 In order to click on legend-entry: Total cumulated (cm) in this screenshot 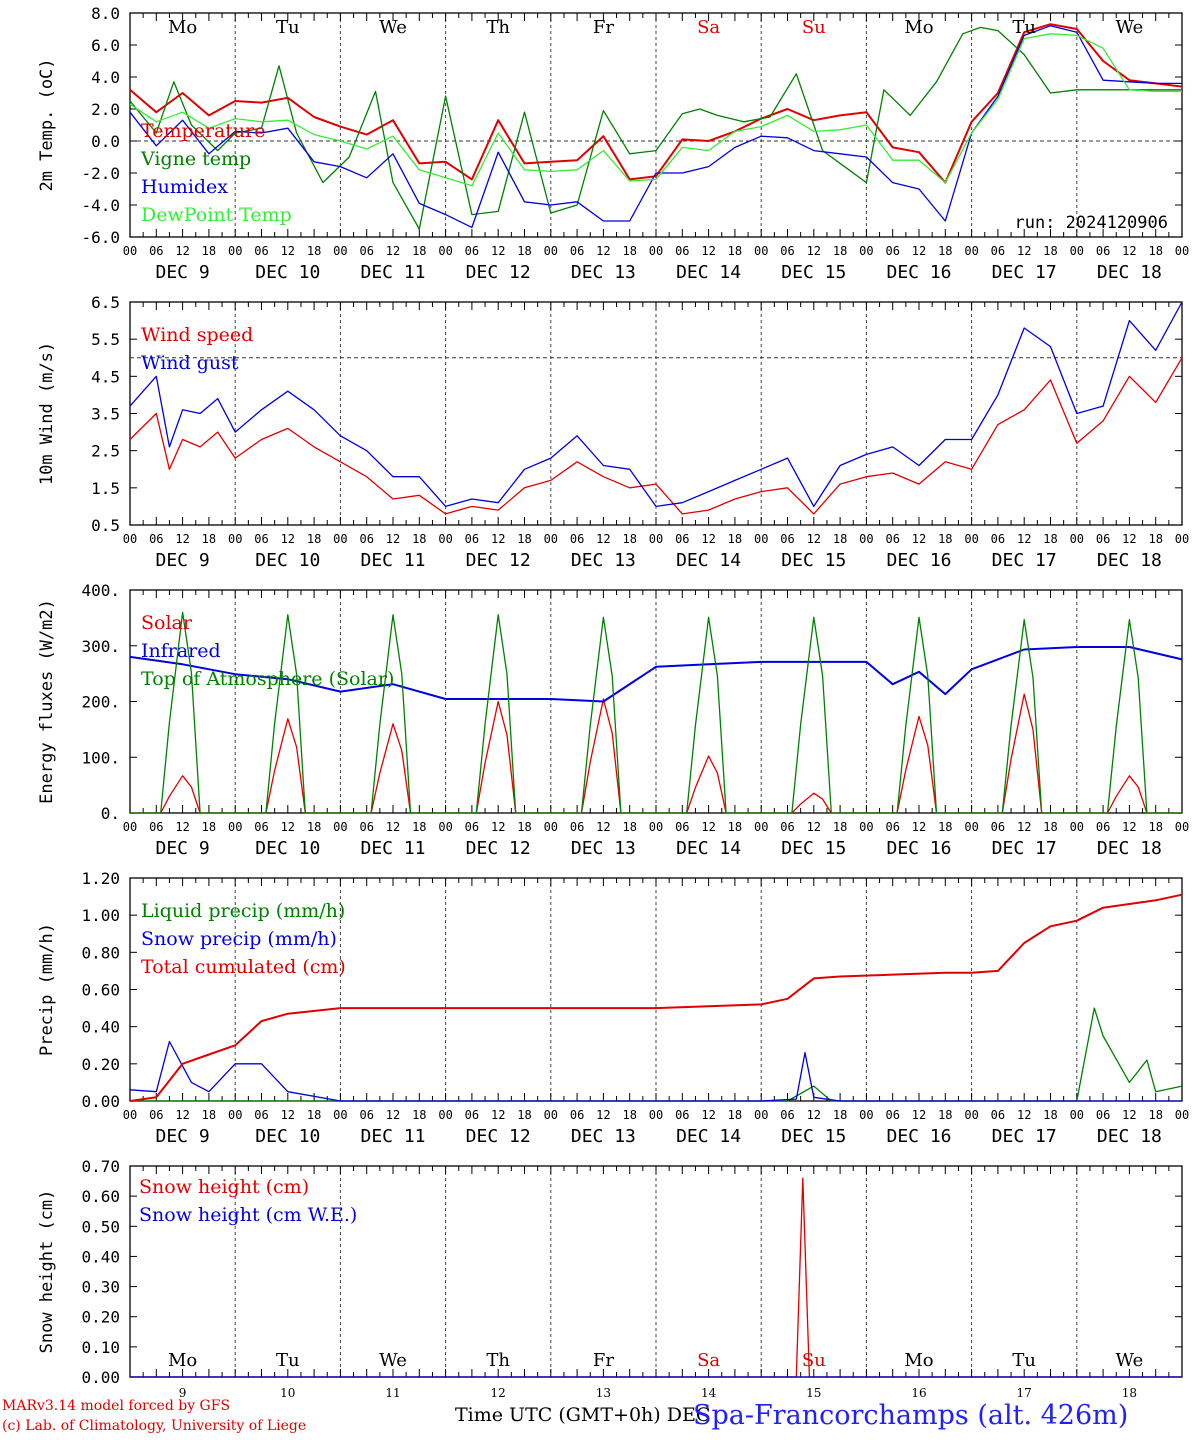, I will do `click(243, 967)`.